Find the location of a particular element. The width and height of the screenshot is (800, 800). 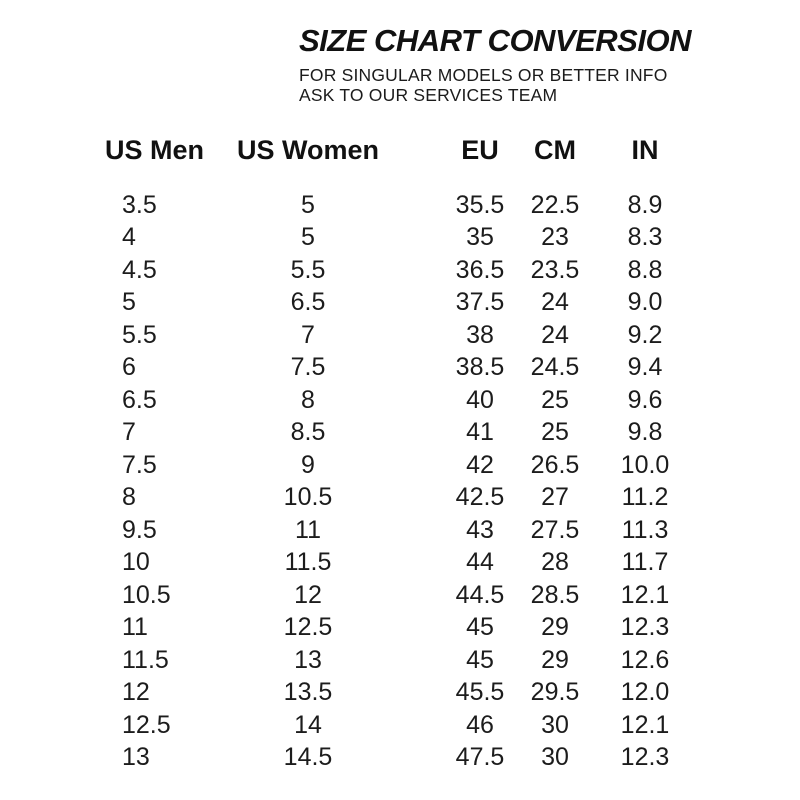

cell: 36.5 is located at coordinates (480, 269).